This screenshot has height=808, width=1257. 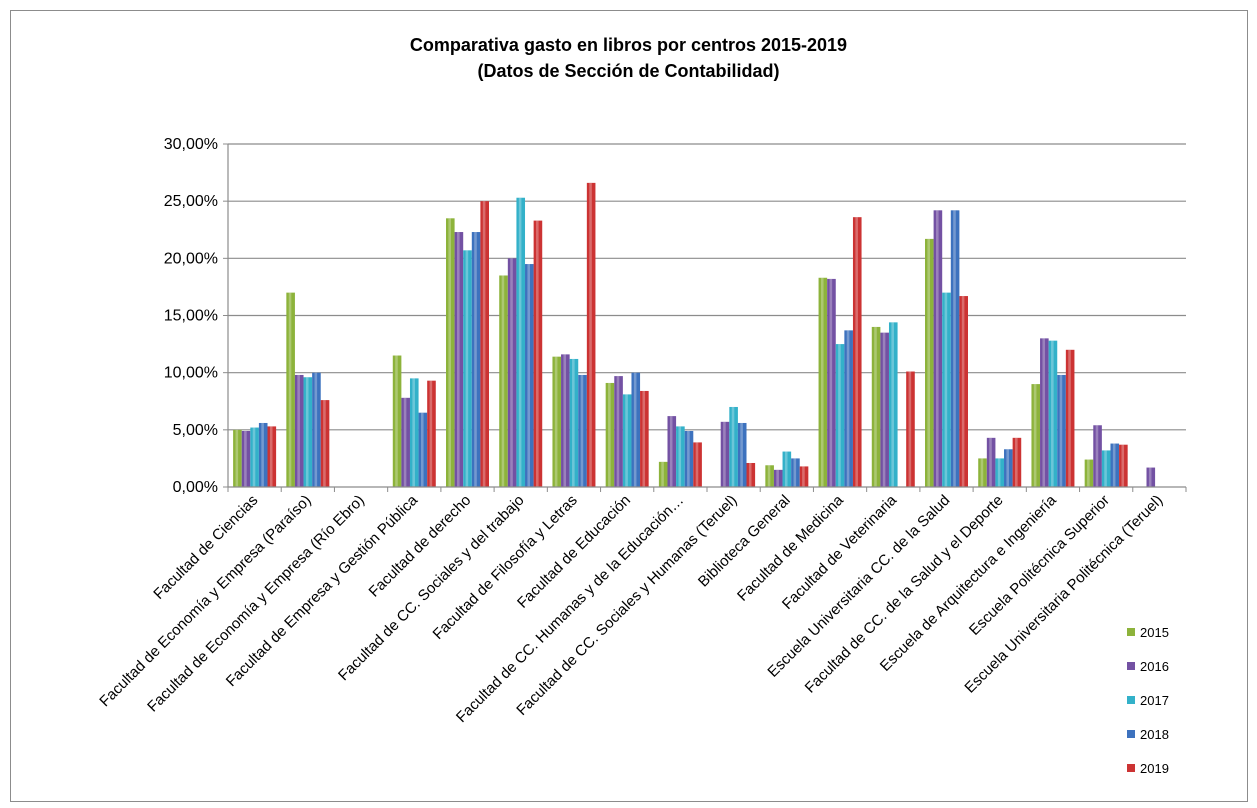 I want to click on legend-label: 2017, so click(x=1154, y=700).